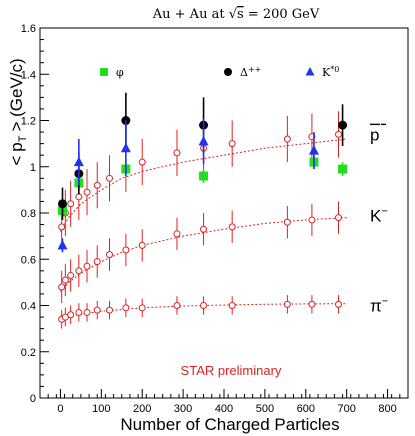  Describe the element at coordinates (346, 409) in the screenshot. I see `x-tick-label: 700` at that location.